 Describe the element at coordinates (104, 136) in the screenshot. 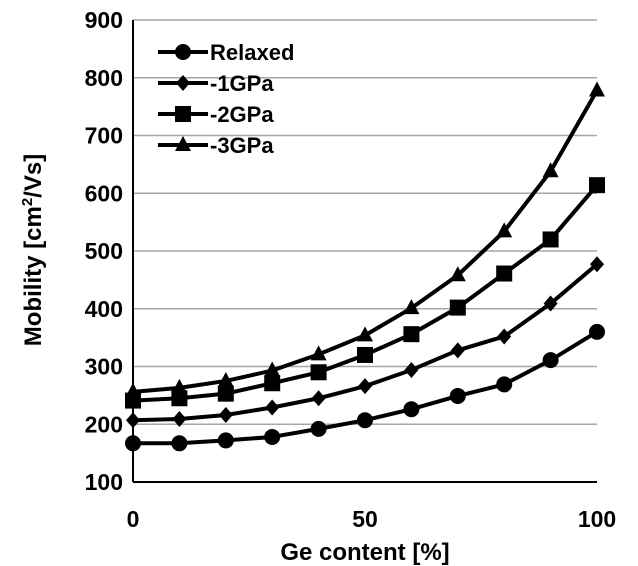

I see `y-tick-label-700: 700` at that location.